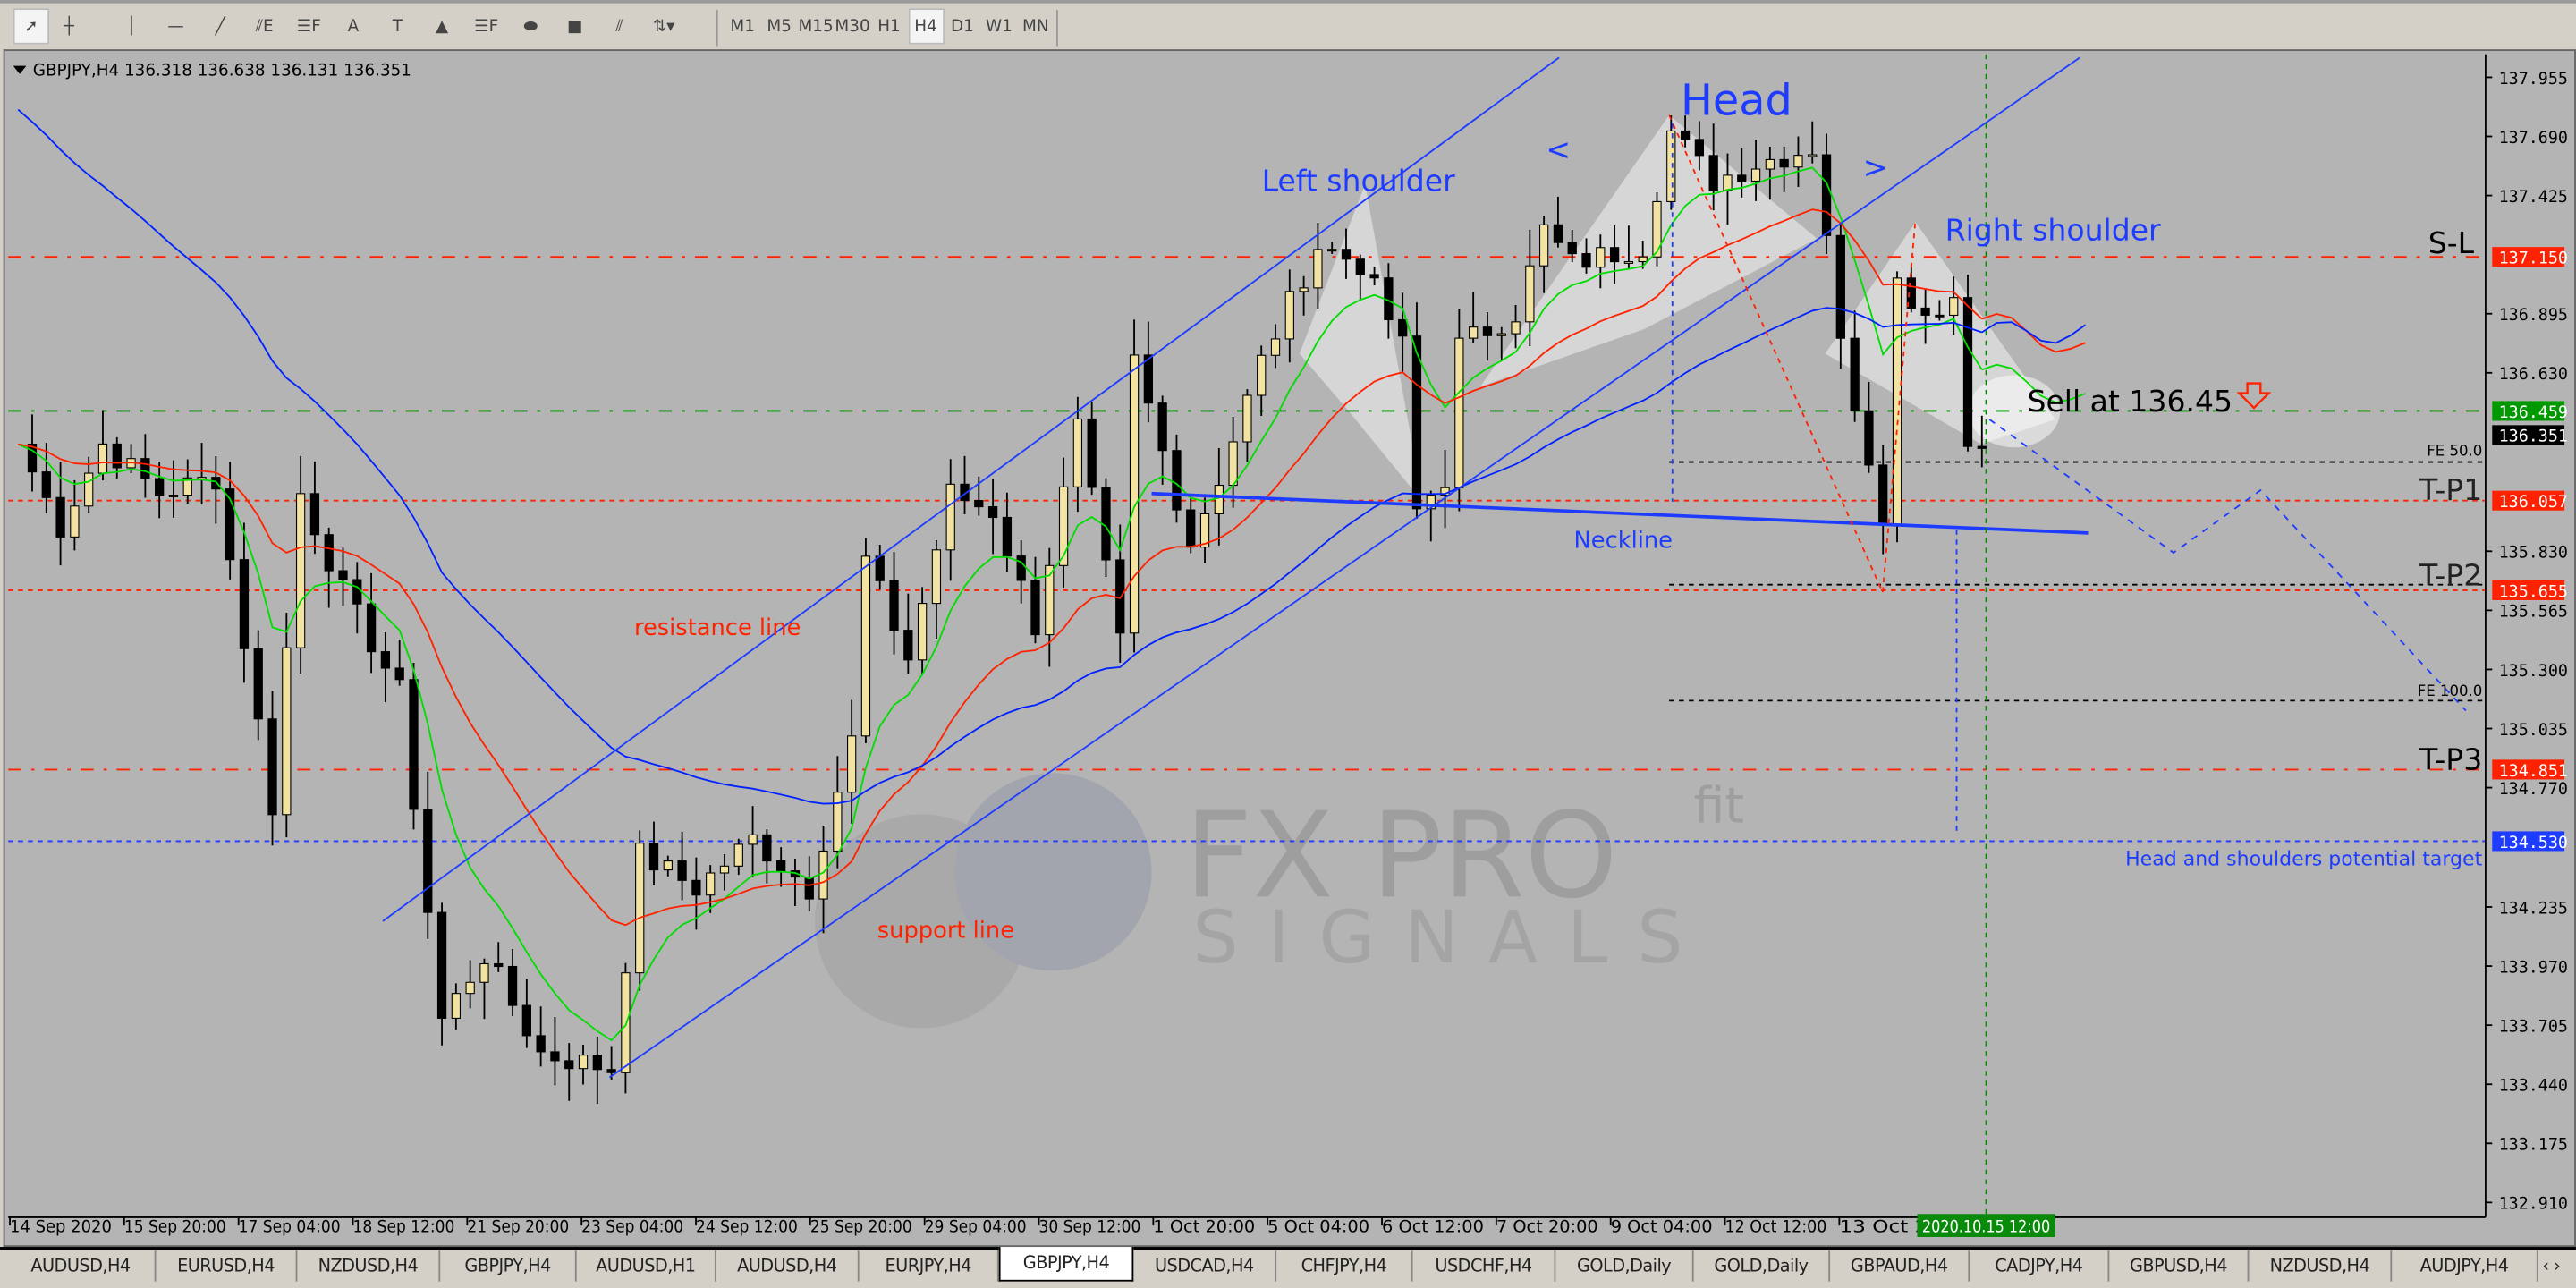 The image size is (2576, 1288). Describe the element at coordinates (2227, 565) in the screenshot. I see `projected-path` at that location.